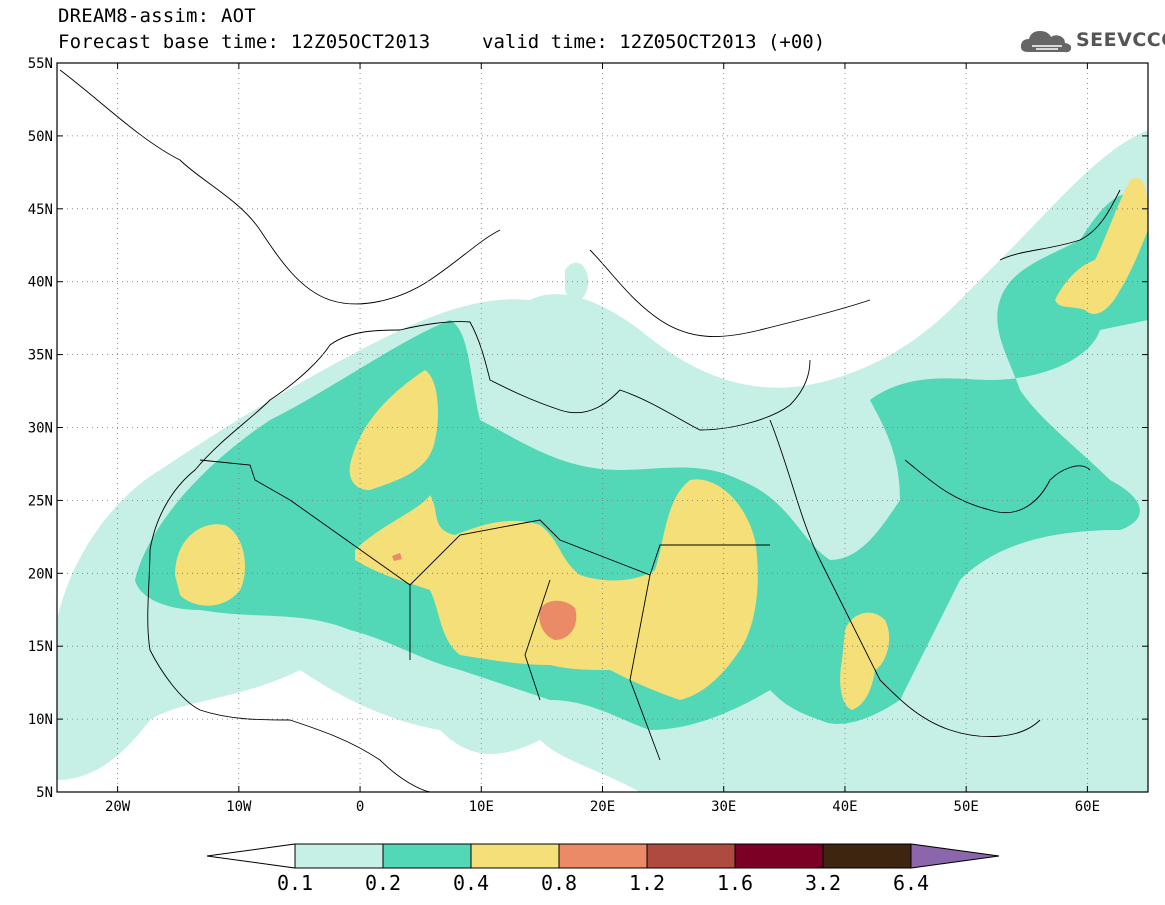 The image size is (1165, 905). Describe the element at coordinates (559, 883) in the screenshot. I see `colorbar-label: 0.8` at that location.